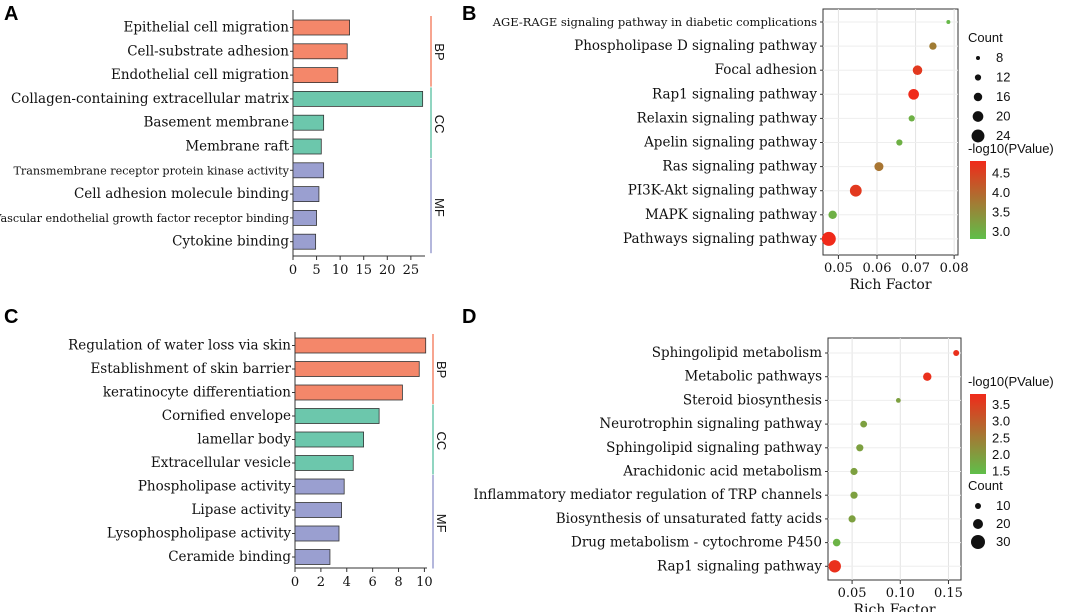 The image size is (1072, 612). Describe the element at coordinates (237, 147) in the screenshot. I see `category-label: Membrane raft` at that location.